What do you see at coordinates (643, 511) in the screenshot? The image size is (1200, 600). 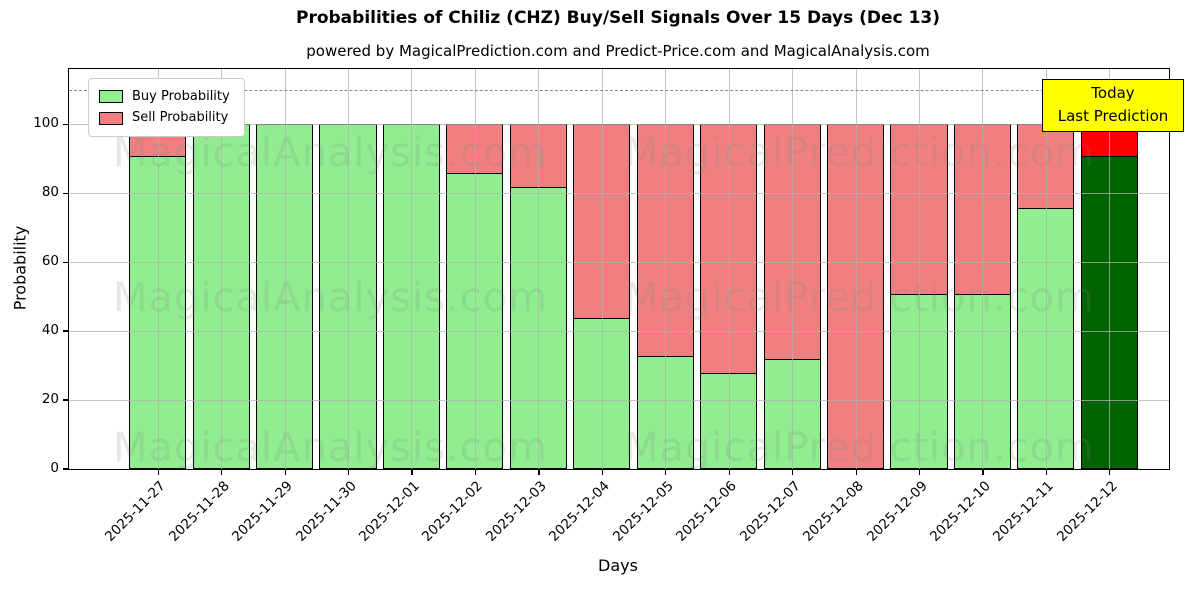 I see `x-tick-label: 2025-12-05` at bounding box center [643, 511].